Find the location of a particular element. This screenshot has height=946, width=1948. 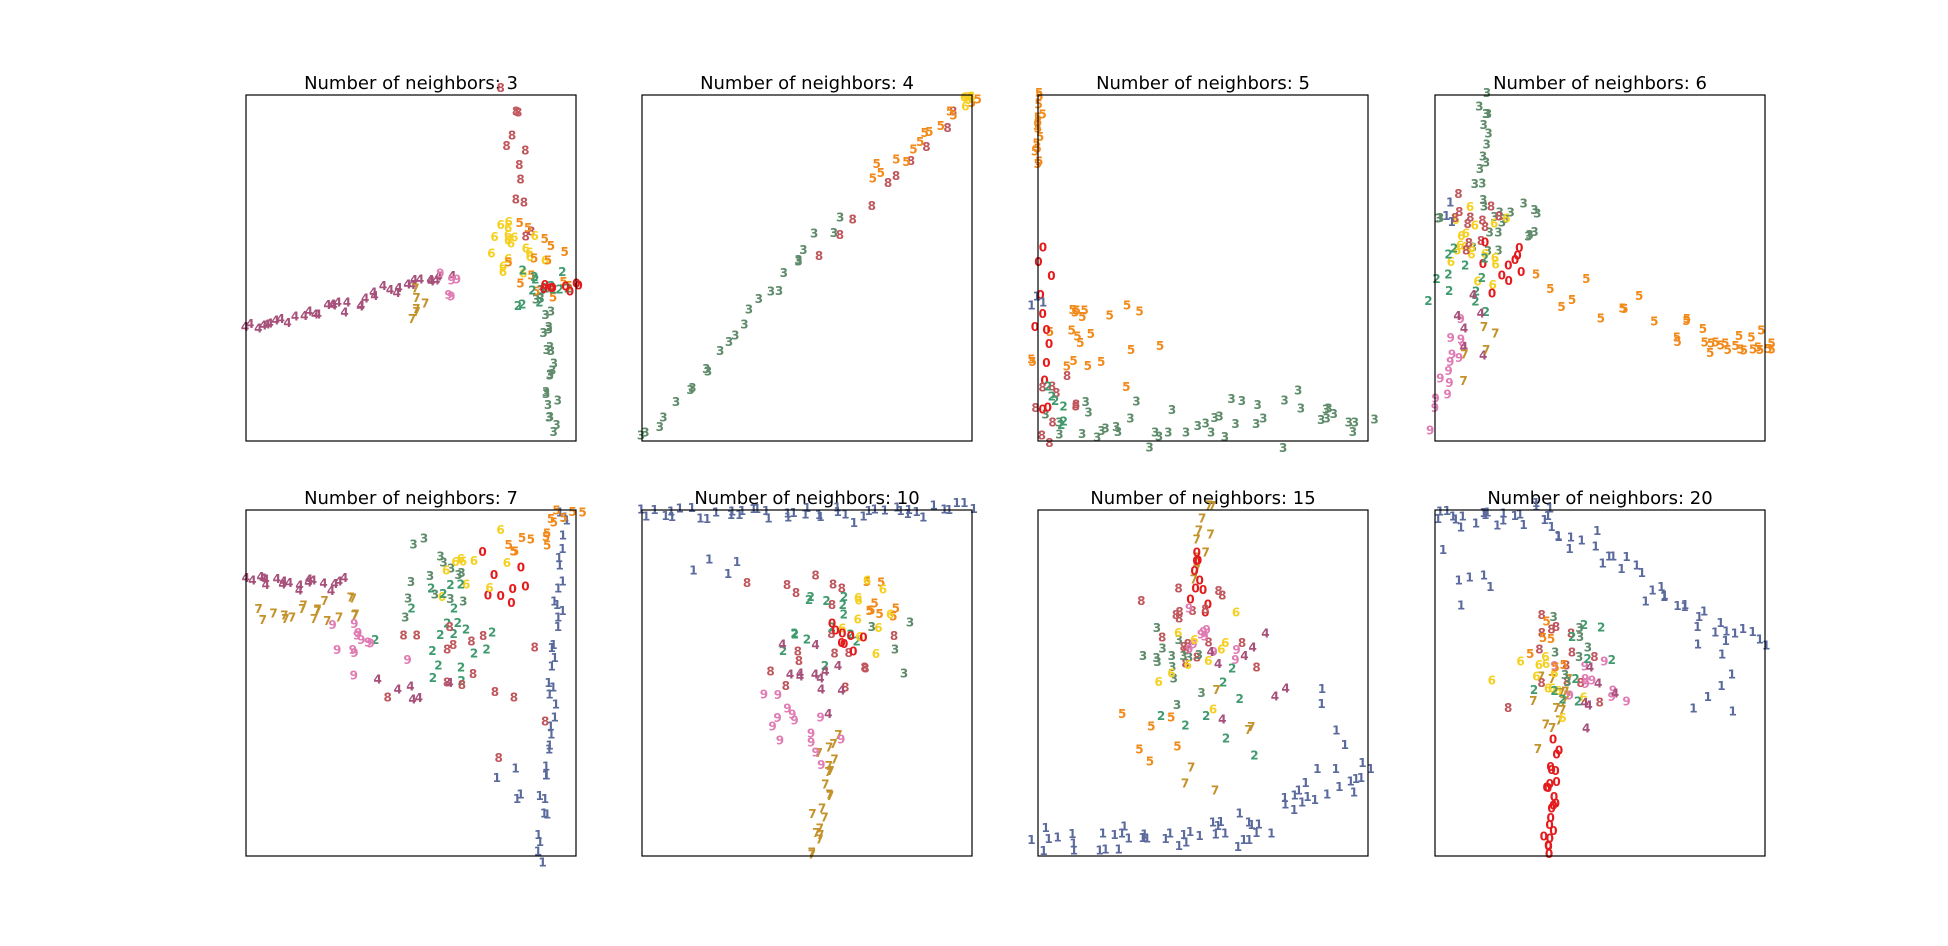

subplot-title: Number of neighbors: 5 is located at coordinates (1203, 83).